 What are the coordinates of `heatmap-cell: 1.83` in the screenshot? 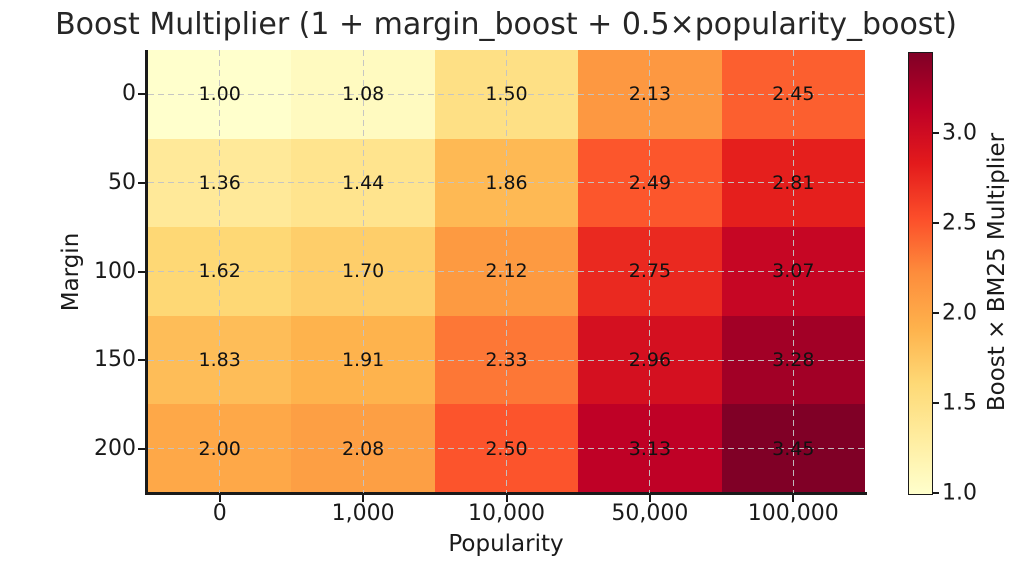 It's located at (220, 360).